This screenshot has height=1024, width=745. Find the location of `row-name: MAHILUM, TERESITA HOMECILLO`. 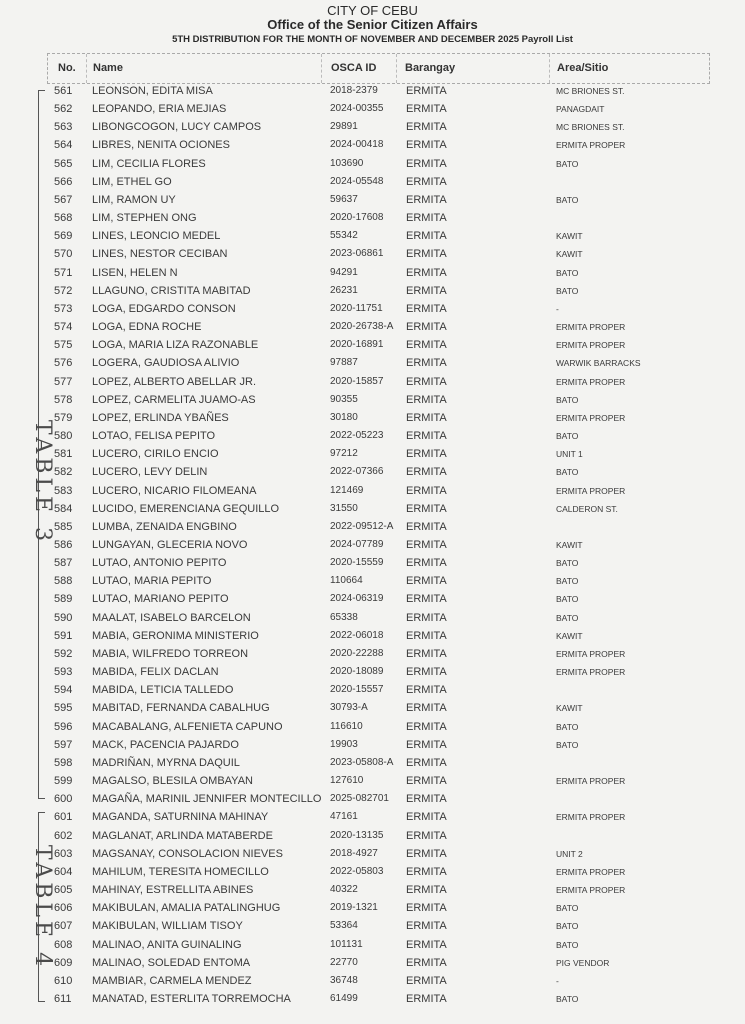

row-name: MAHILUM, TERESITA HOMECILLO is located at coordinates (180, 871).